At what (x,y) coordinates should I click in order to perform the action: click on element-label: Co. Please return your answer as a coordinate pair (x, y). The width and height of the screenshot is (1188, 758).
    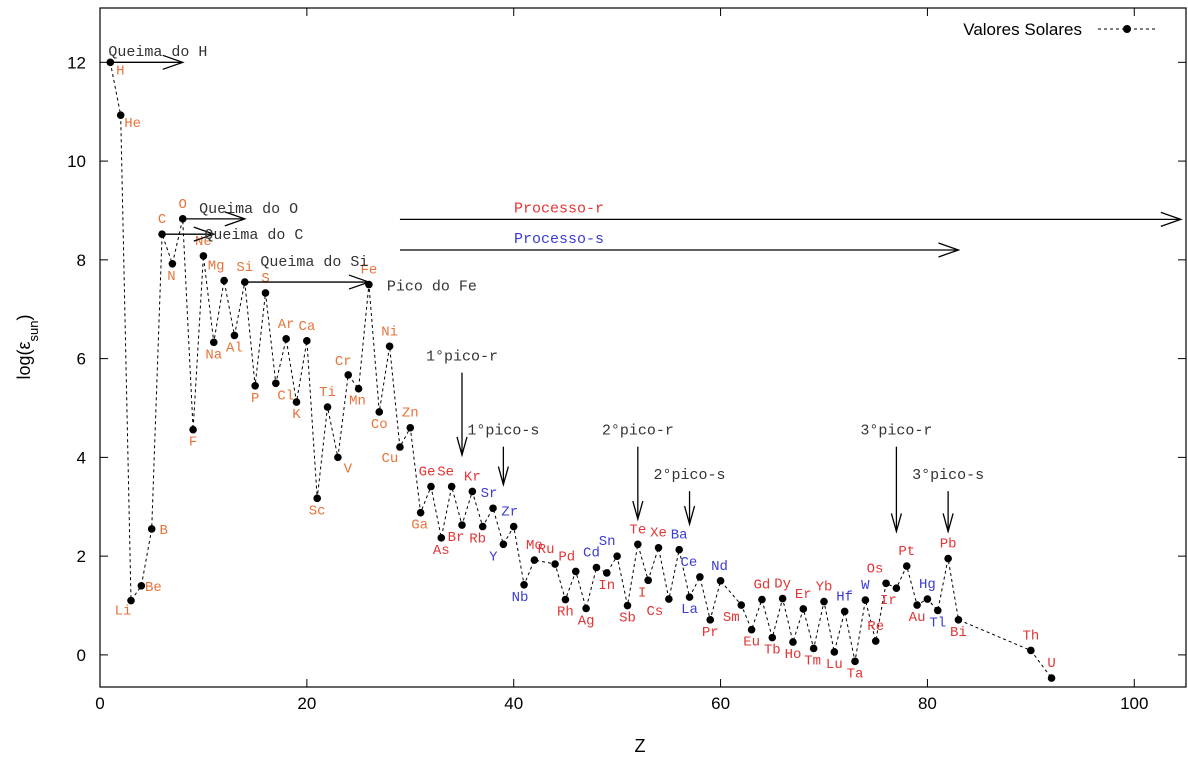
    Looking at the image, I should click on (379, 425).